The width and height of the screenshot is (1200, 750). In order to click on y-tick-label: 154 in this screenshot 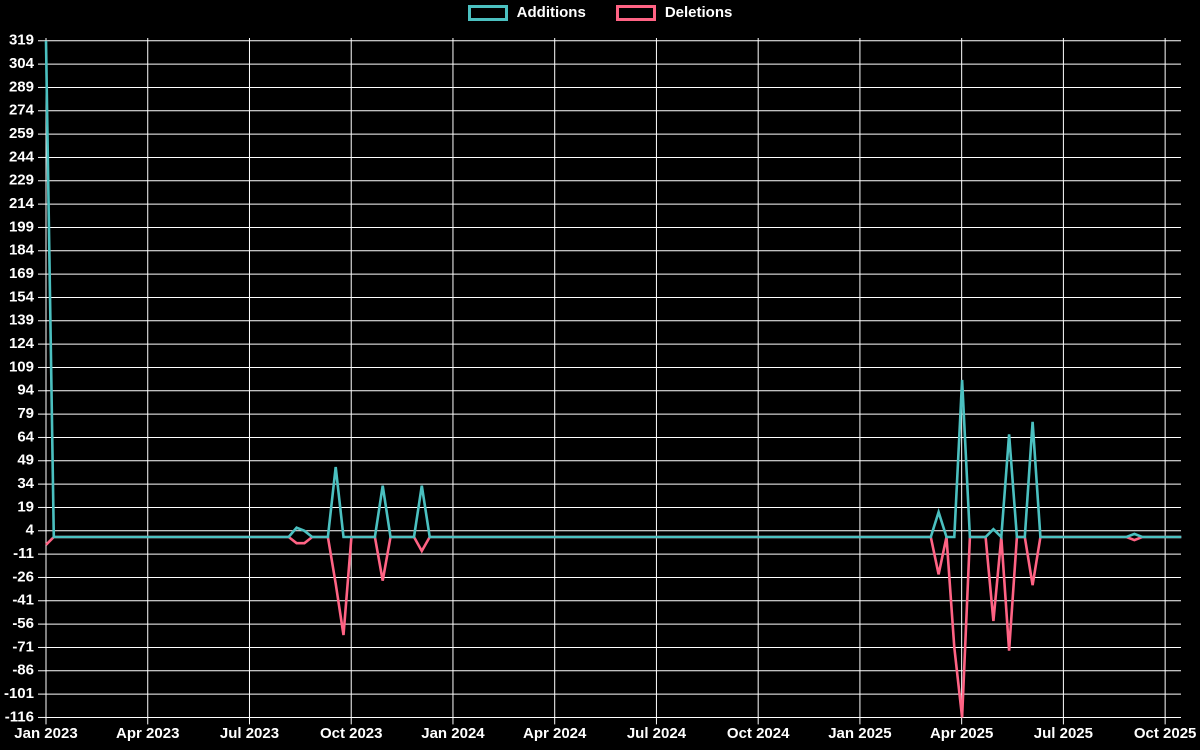, I will do `click(22, 296)`.